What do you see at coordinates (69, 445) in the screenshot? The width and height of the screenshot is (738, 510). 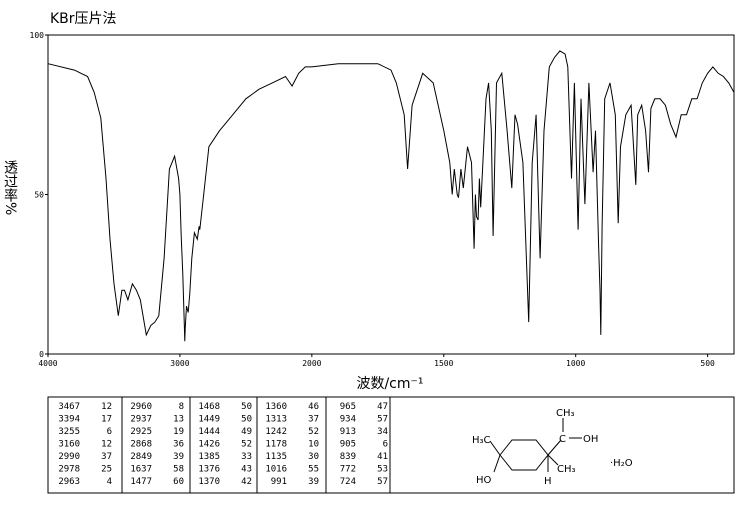 I see `peak-wavenumber: 3160` at bounding box center [69, 445].